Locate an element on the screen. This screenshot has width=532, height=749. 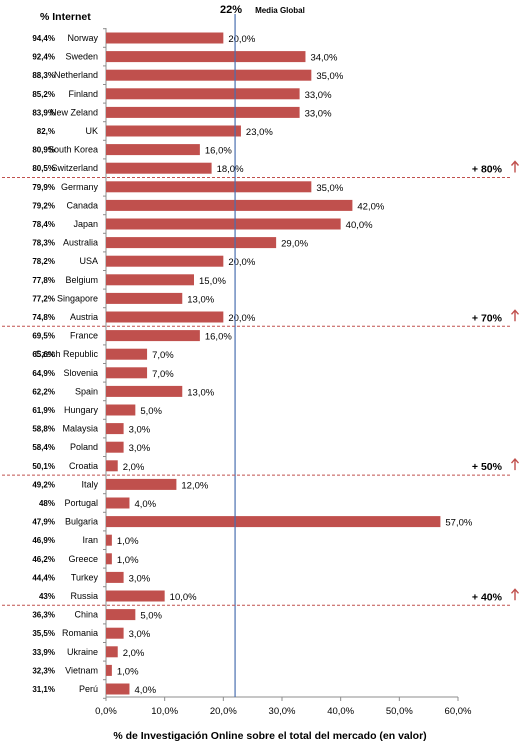
bar-value-label: 35,0% is located at coordinates (329, 188).